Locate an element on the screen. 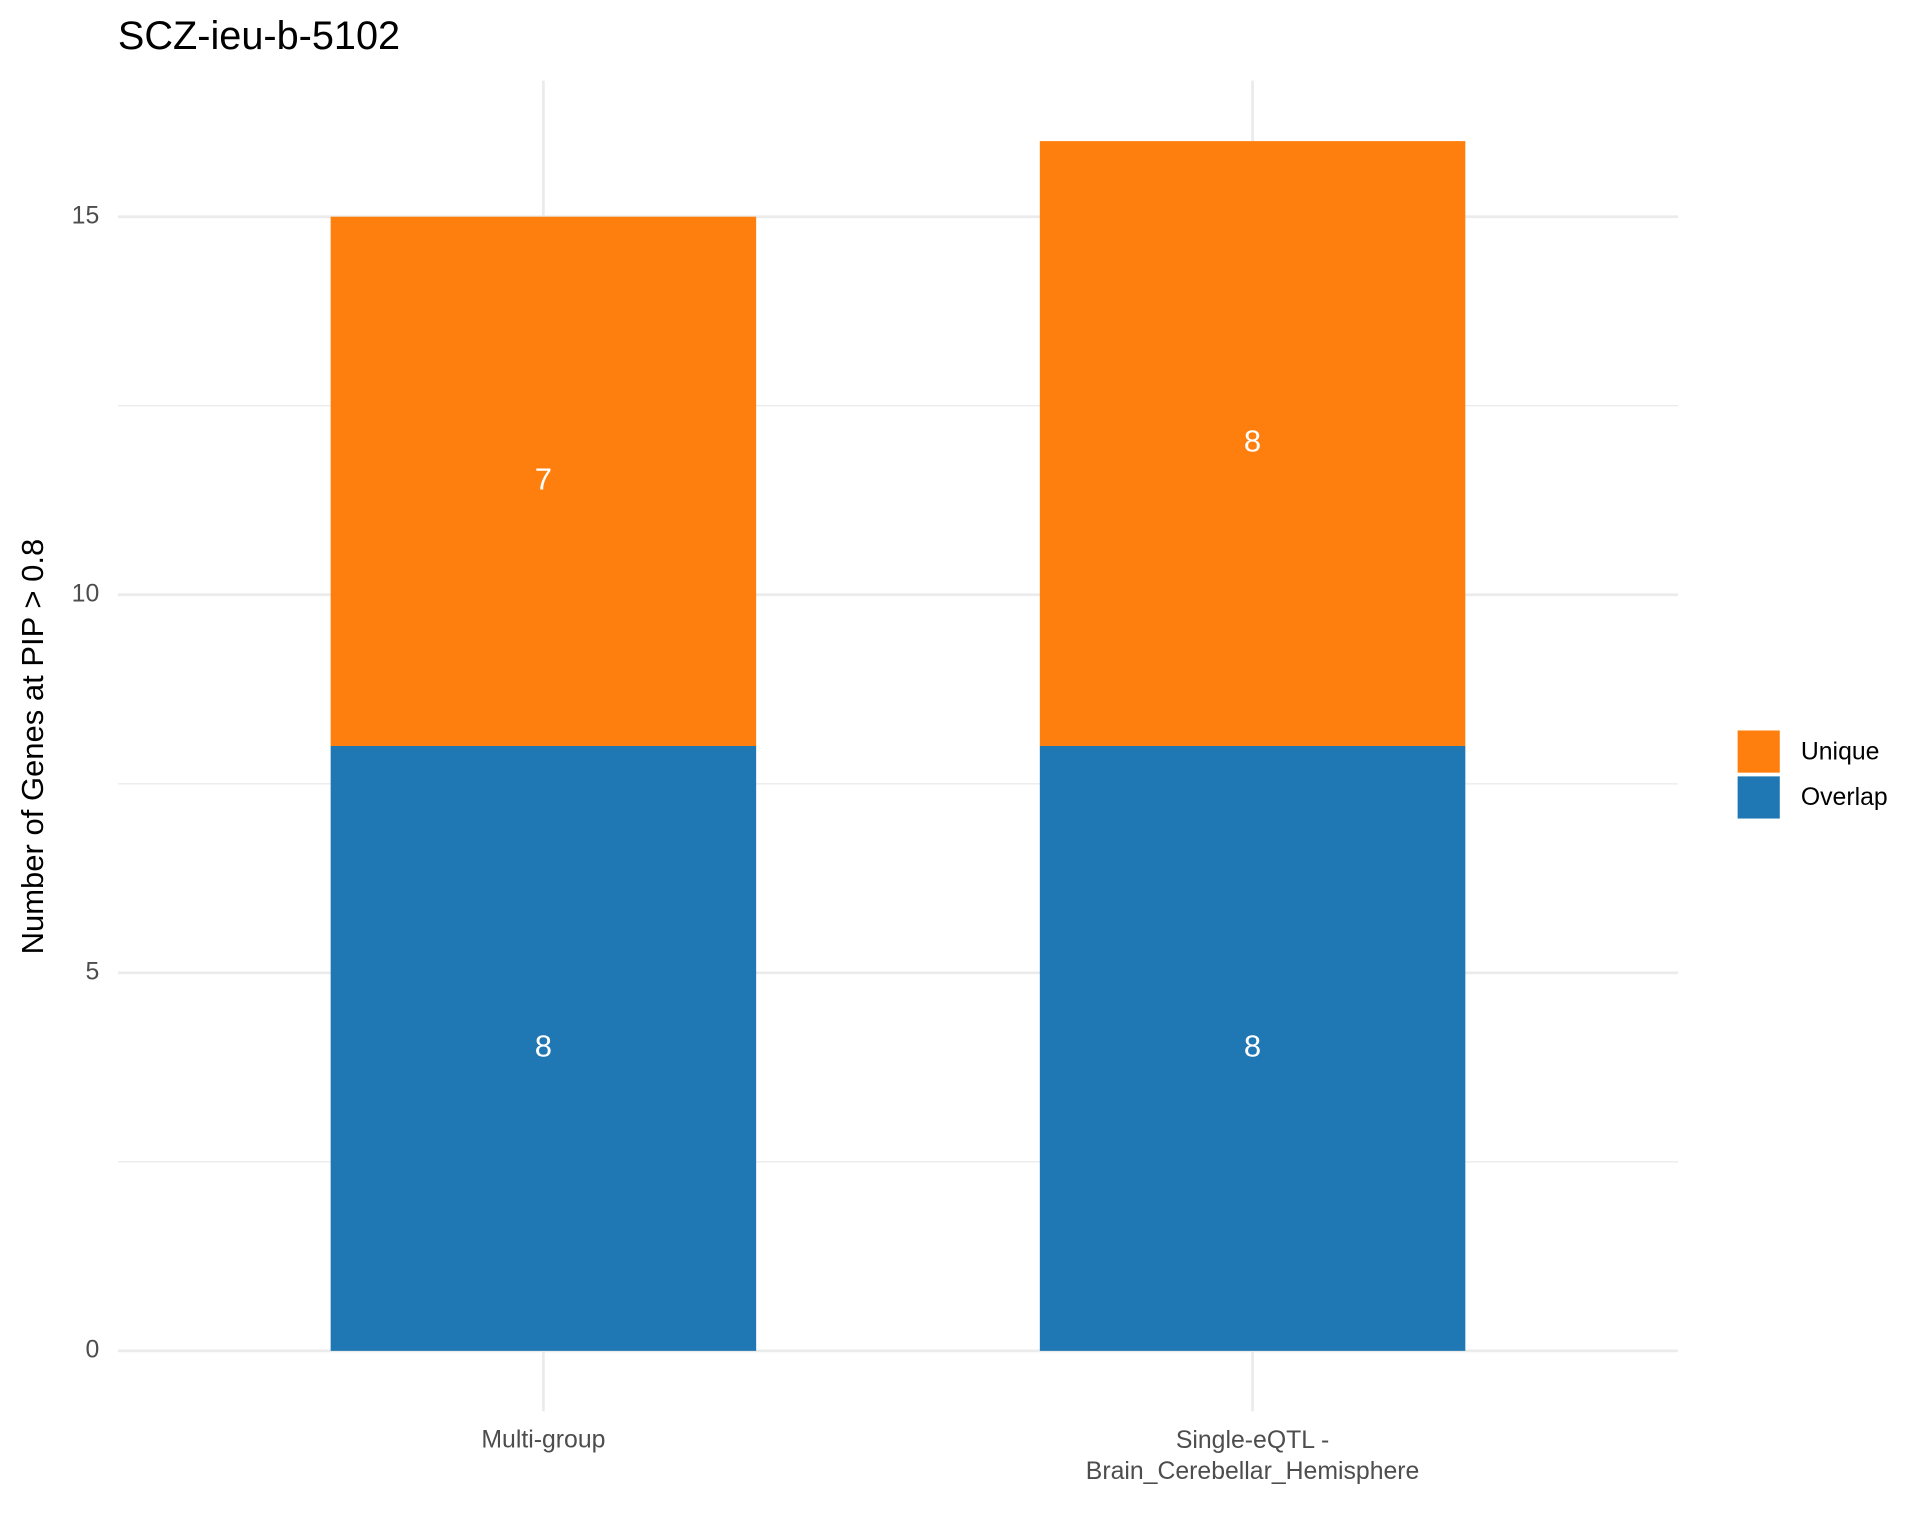 The width and height of the screenshot is (1920, 1536). y-tick-label: 10 is located at coordinates (86, 593).